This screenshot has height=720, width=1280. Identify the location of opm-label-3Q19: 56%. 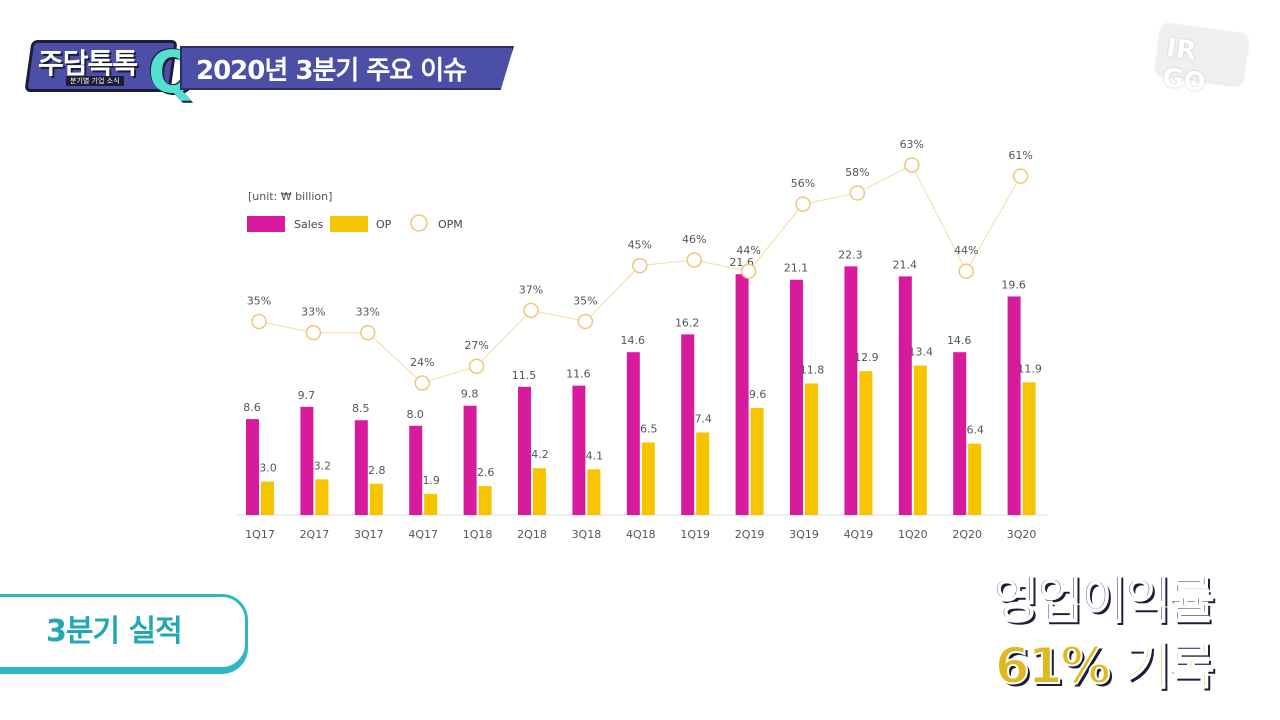
(803, 183).